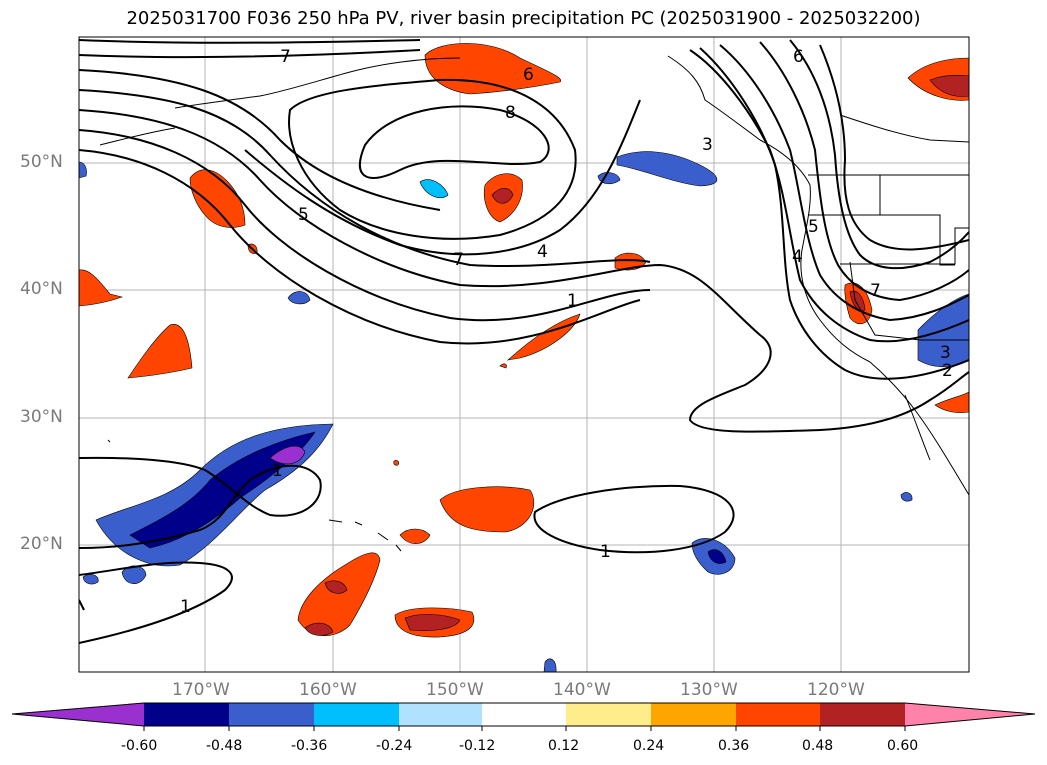 This screenshot has height=765, width=1047. I want to click on colorbar-tick-label: -0.60, so click(139, 746).